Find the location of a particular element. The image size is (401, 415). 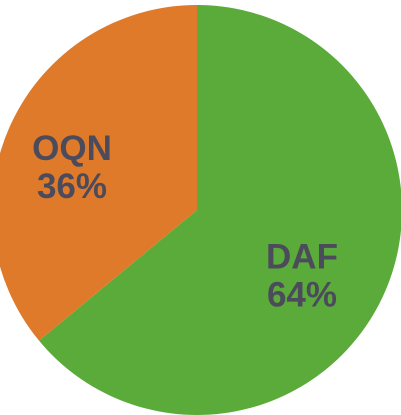

slice-value-label: 36% is located at coordinates (72, 186).